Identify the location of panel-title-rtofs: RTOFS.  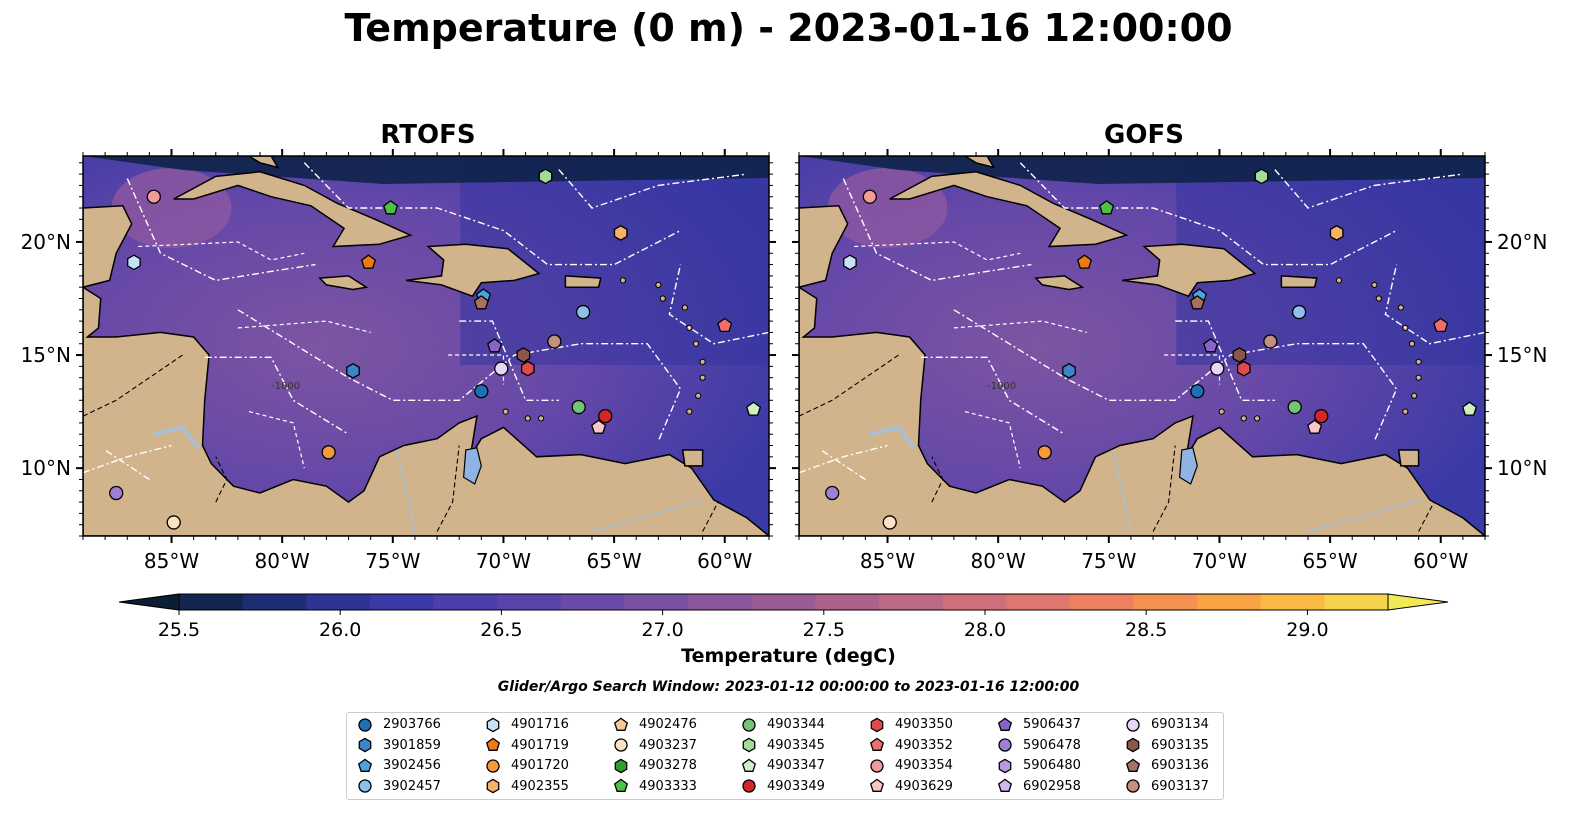
(428, 135).